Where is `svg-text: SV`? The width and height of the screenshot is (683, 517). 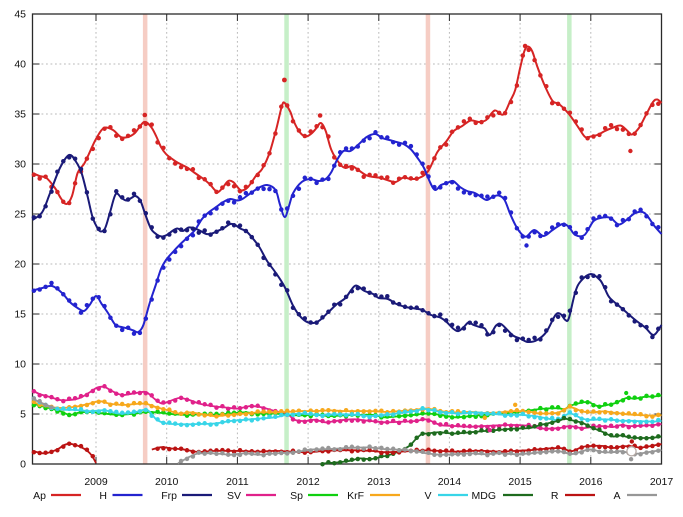 svg-text: SV is located at coordinates (234, 496).